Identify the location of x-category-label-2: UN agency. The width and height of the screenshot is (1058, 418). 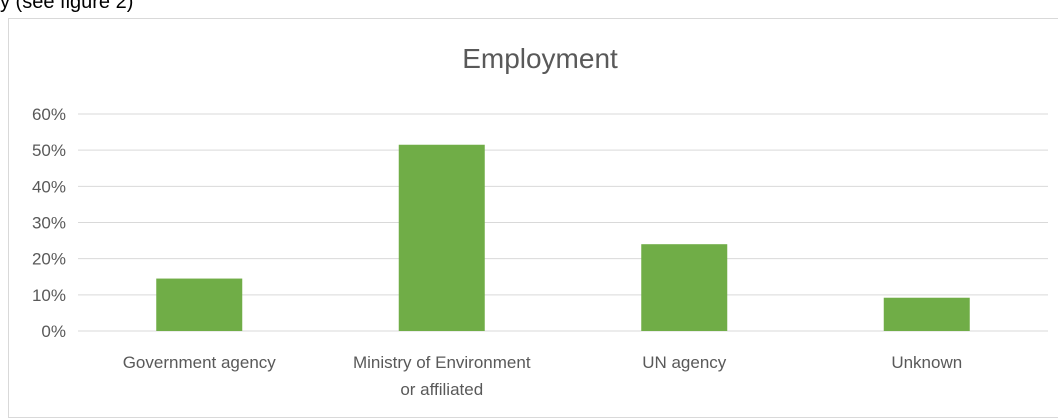
(684, 362).